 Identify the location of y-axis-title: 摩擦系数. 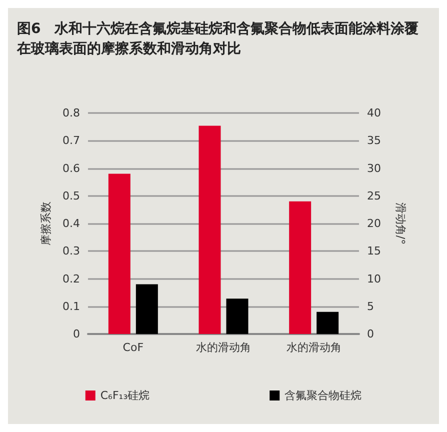
(46, 224).